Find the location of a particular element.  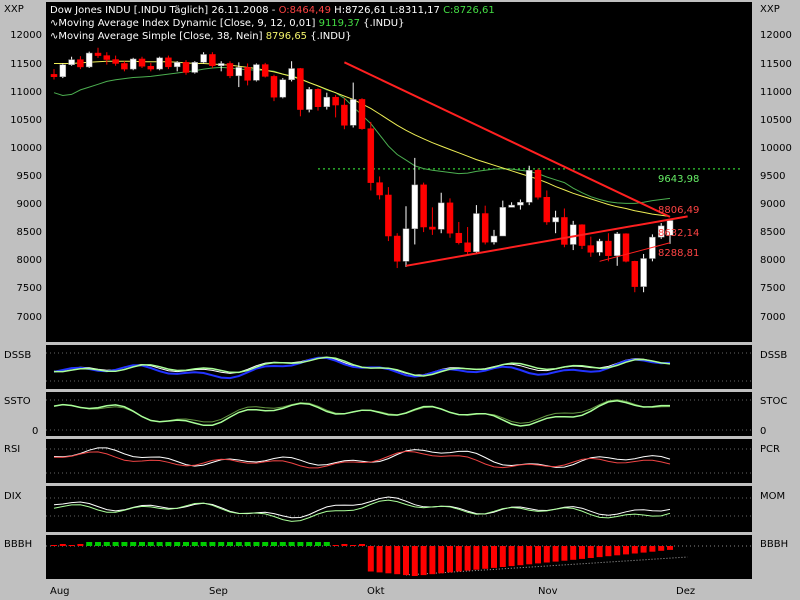

legend-ma-dynamic-suffix: {.INDU} is located at coordinates (382, 23).